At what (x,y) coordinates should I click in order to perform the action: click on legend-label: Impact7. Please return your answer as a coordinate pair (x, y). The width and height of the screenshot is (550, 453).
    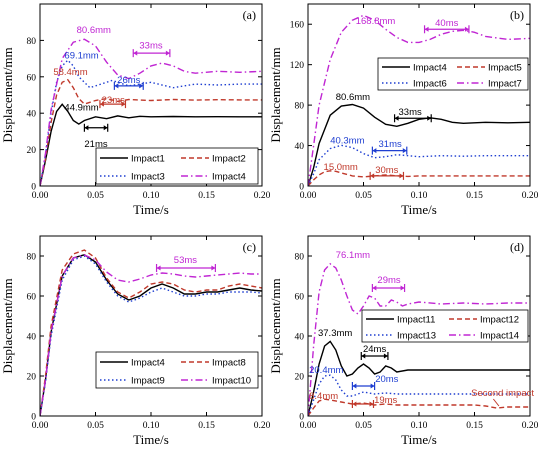
    Looking at the image, I should click on (505, 84).